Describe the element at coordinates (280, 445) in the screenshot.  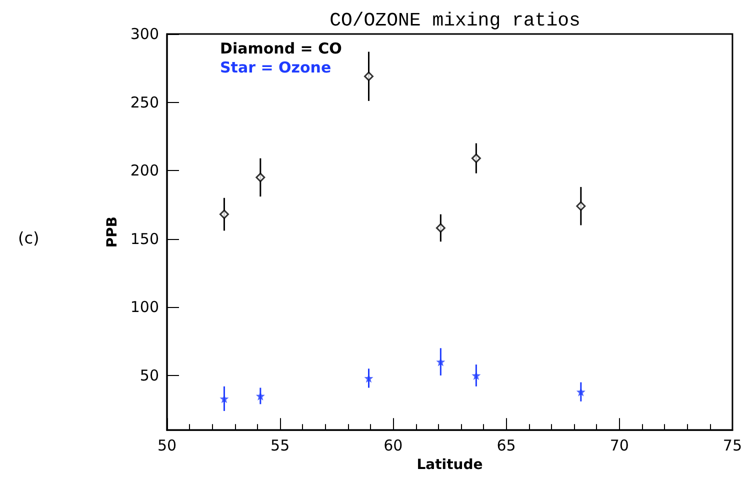
I see `x-tick-label: 55` at that location.